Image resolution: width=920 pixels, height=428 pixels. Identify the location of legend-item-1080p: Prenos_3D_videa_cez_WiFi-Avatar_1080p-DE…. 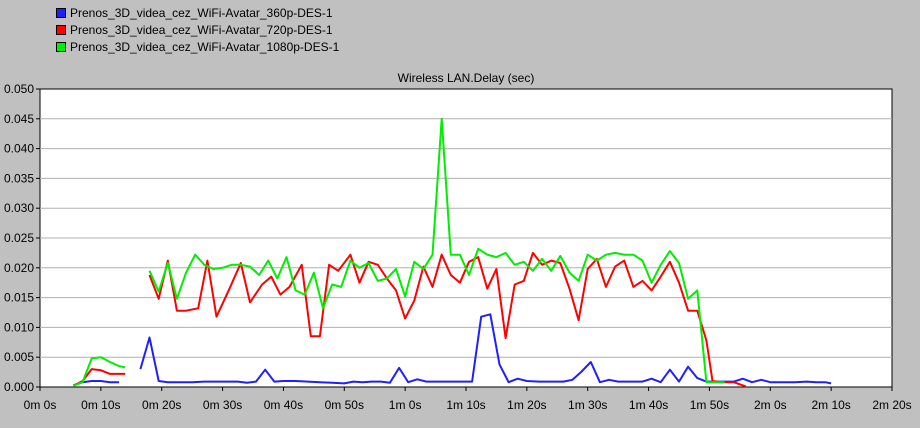
(197, 46).